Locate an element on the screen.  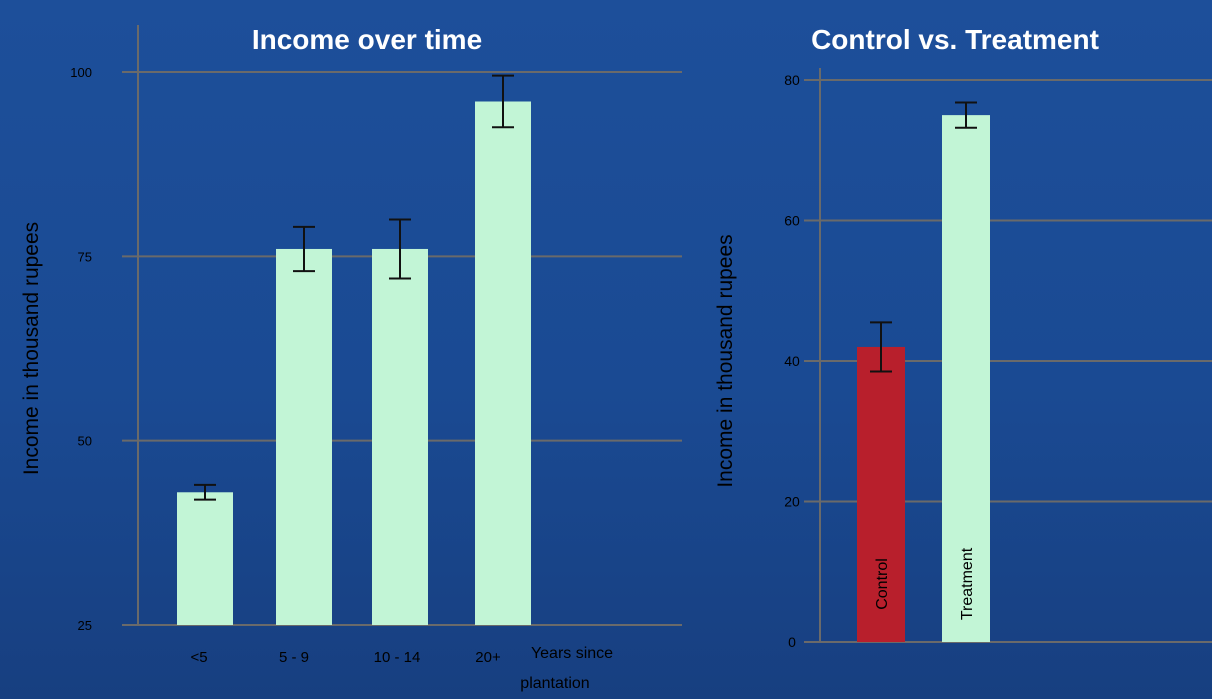
chart1-title: Income over time is located at coordinates (367, 39).